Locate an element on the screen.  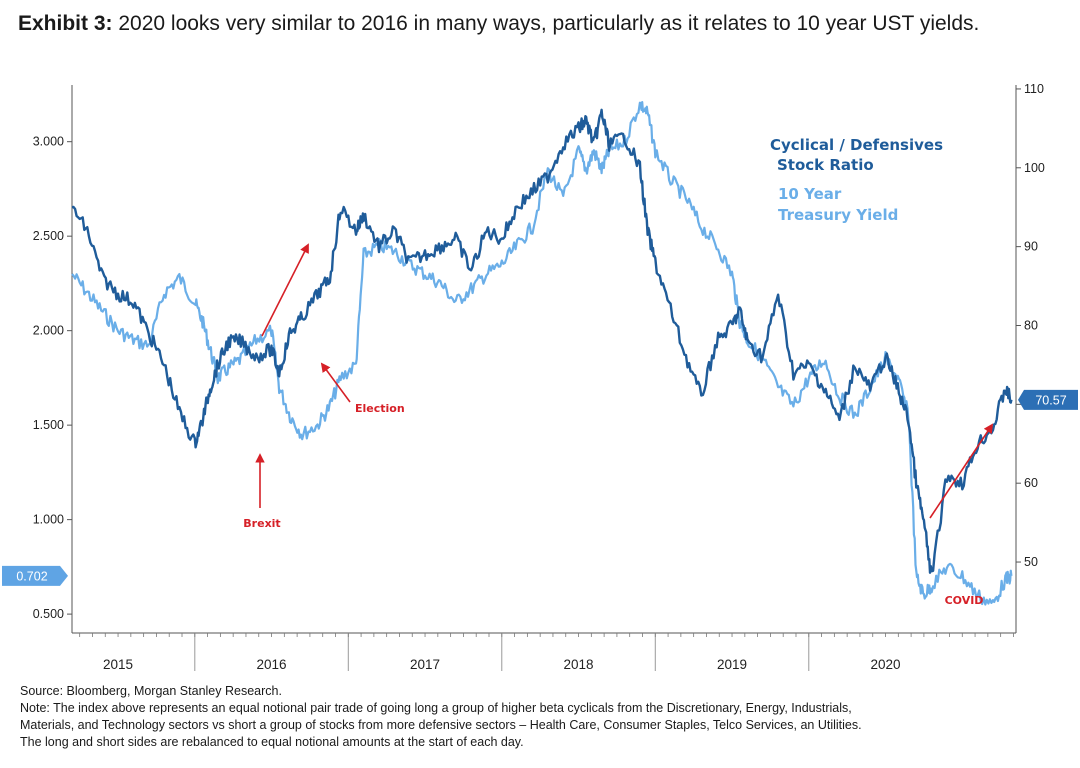
x-tick-label: 2020 is located at coordinates (886, 664).